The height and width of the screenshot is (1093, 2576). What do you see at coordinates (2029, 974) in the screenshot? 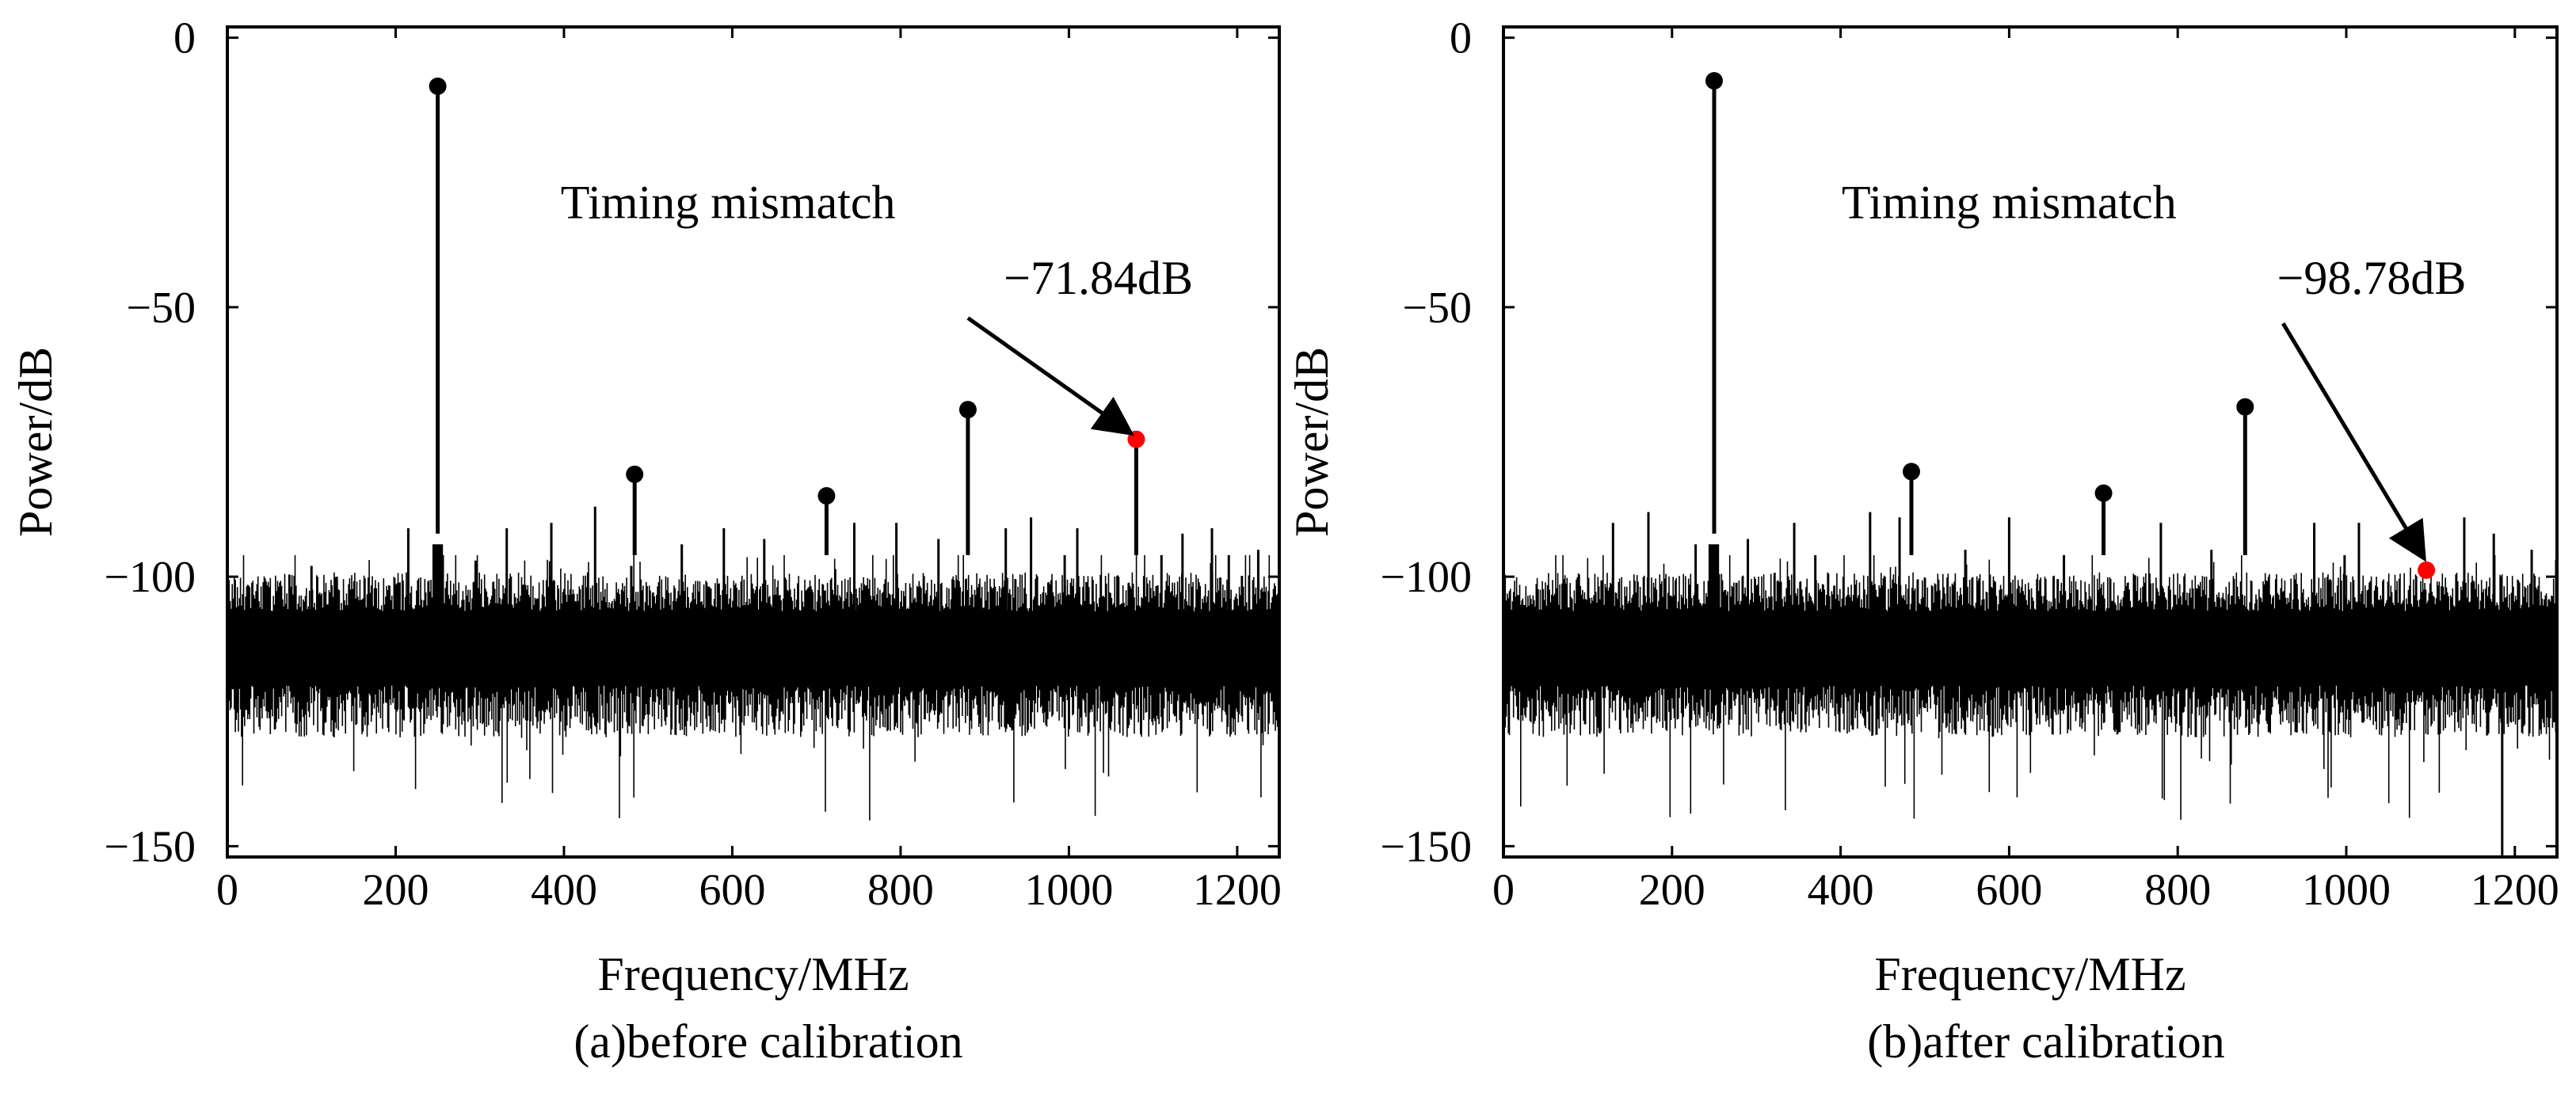
I see `x-axis-label-b: Frequency/MHz` at bounding box center [2029, 974].